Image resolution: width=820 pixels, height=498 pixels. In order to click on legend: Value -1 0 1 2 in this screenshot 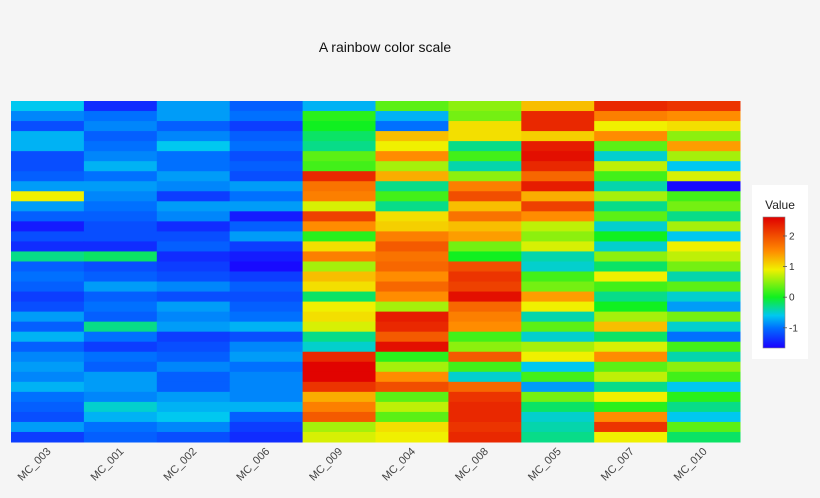, I will do `click(780, 272)`.